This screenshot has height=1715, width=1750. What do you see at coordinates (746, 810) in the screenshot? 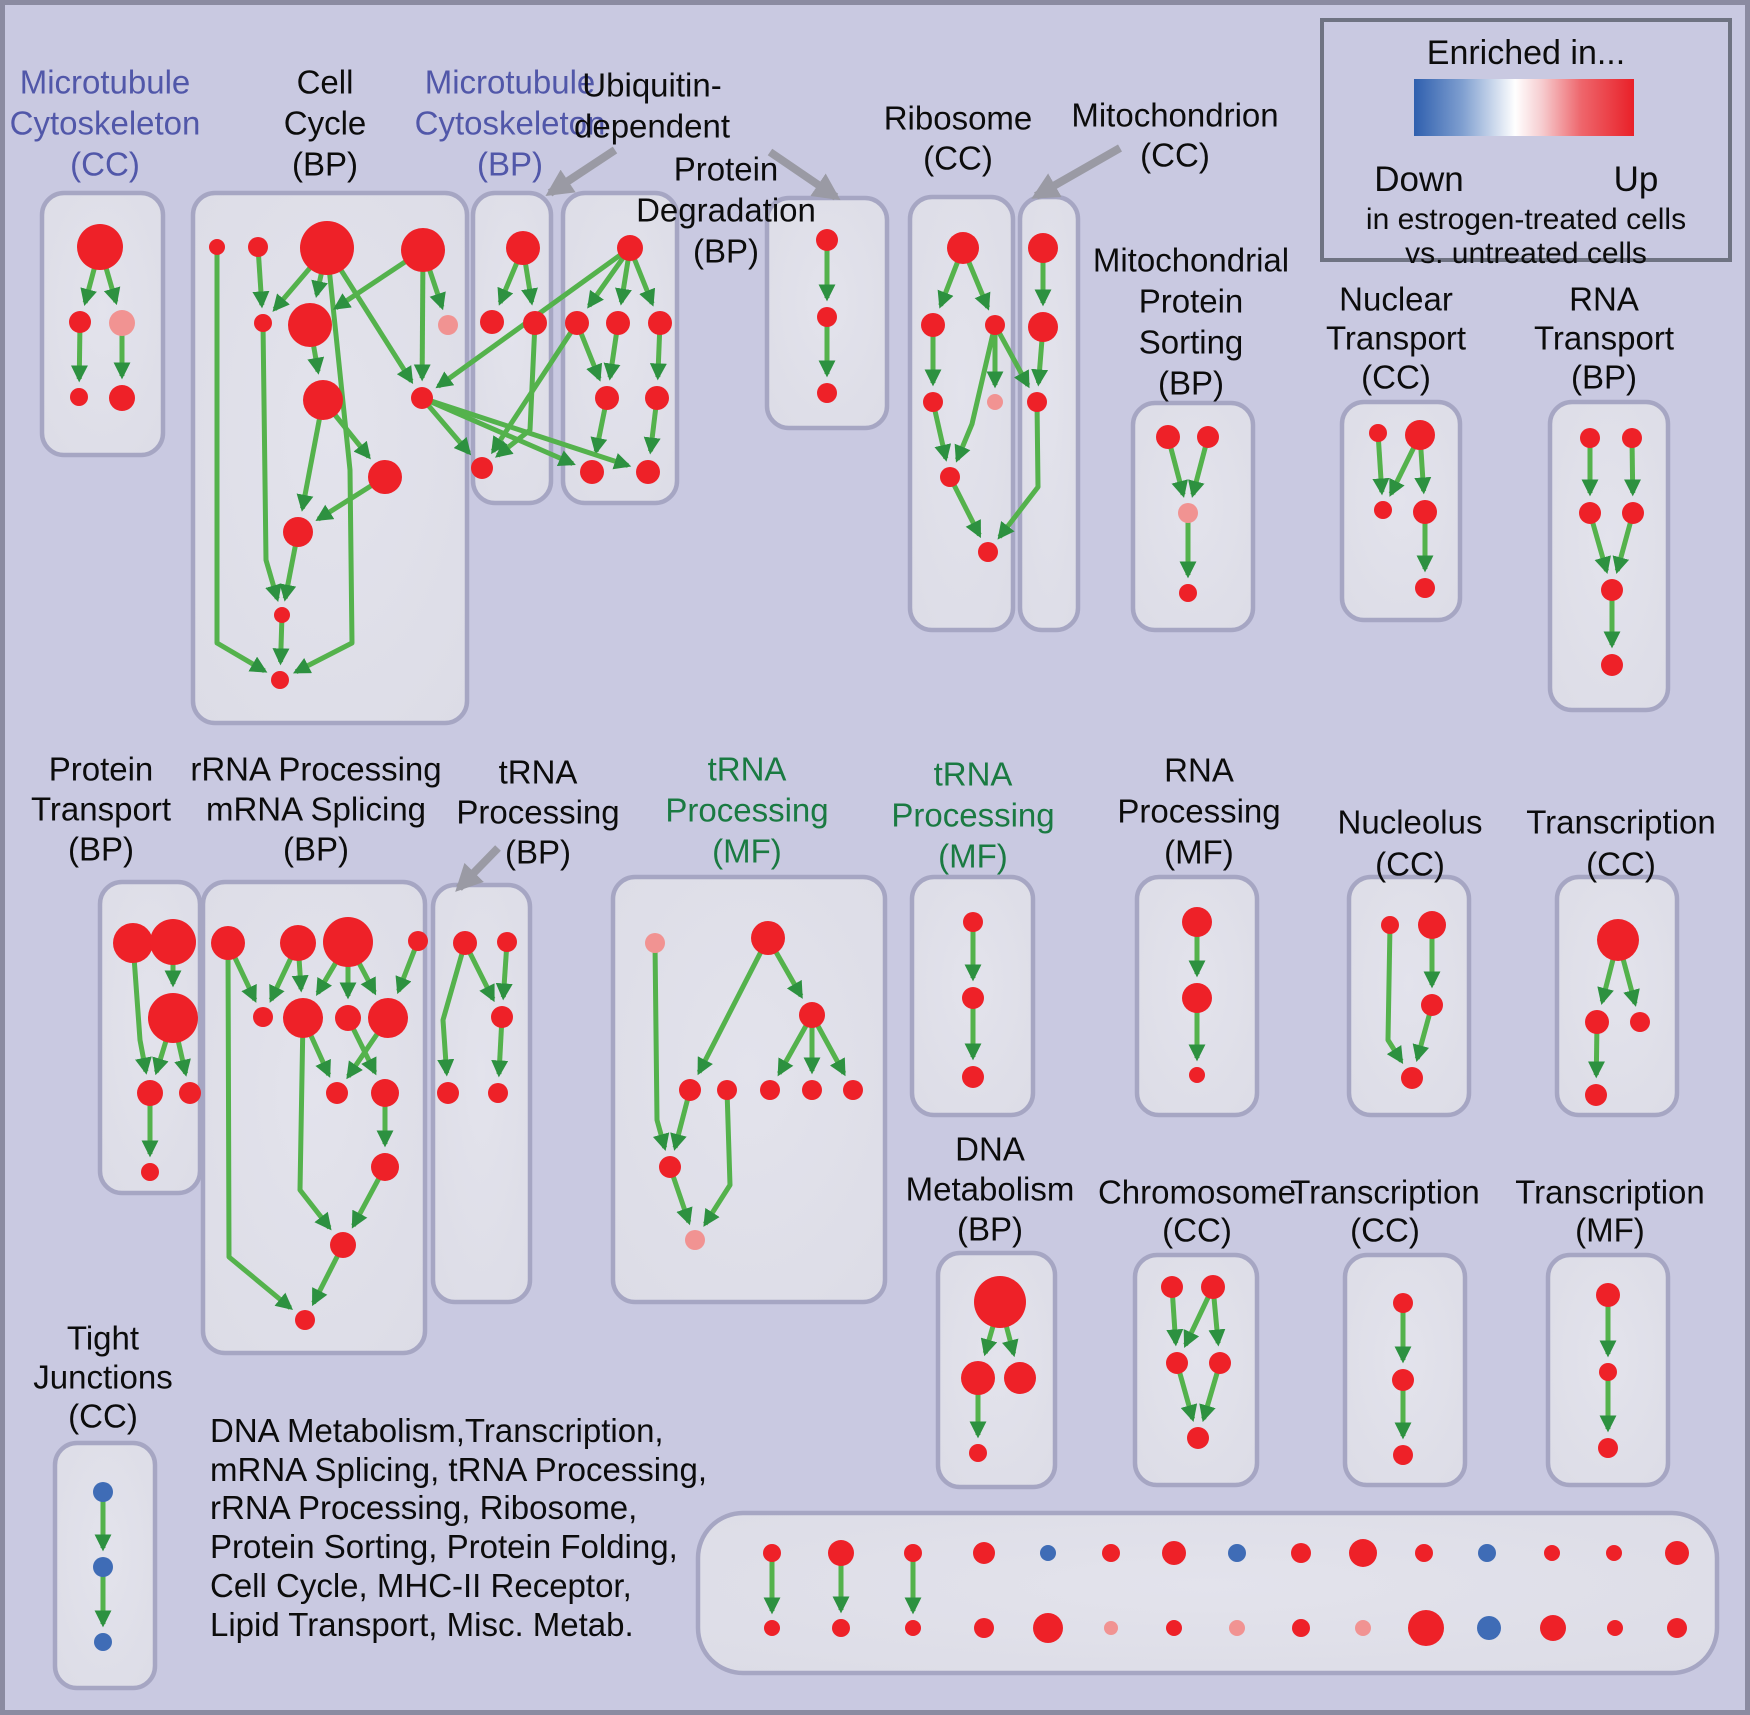
I see `cluster-label-trna-processing-mf-1: Processing` at bounding box center [746, 810].